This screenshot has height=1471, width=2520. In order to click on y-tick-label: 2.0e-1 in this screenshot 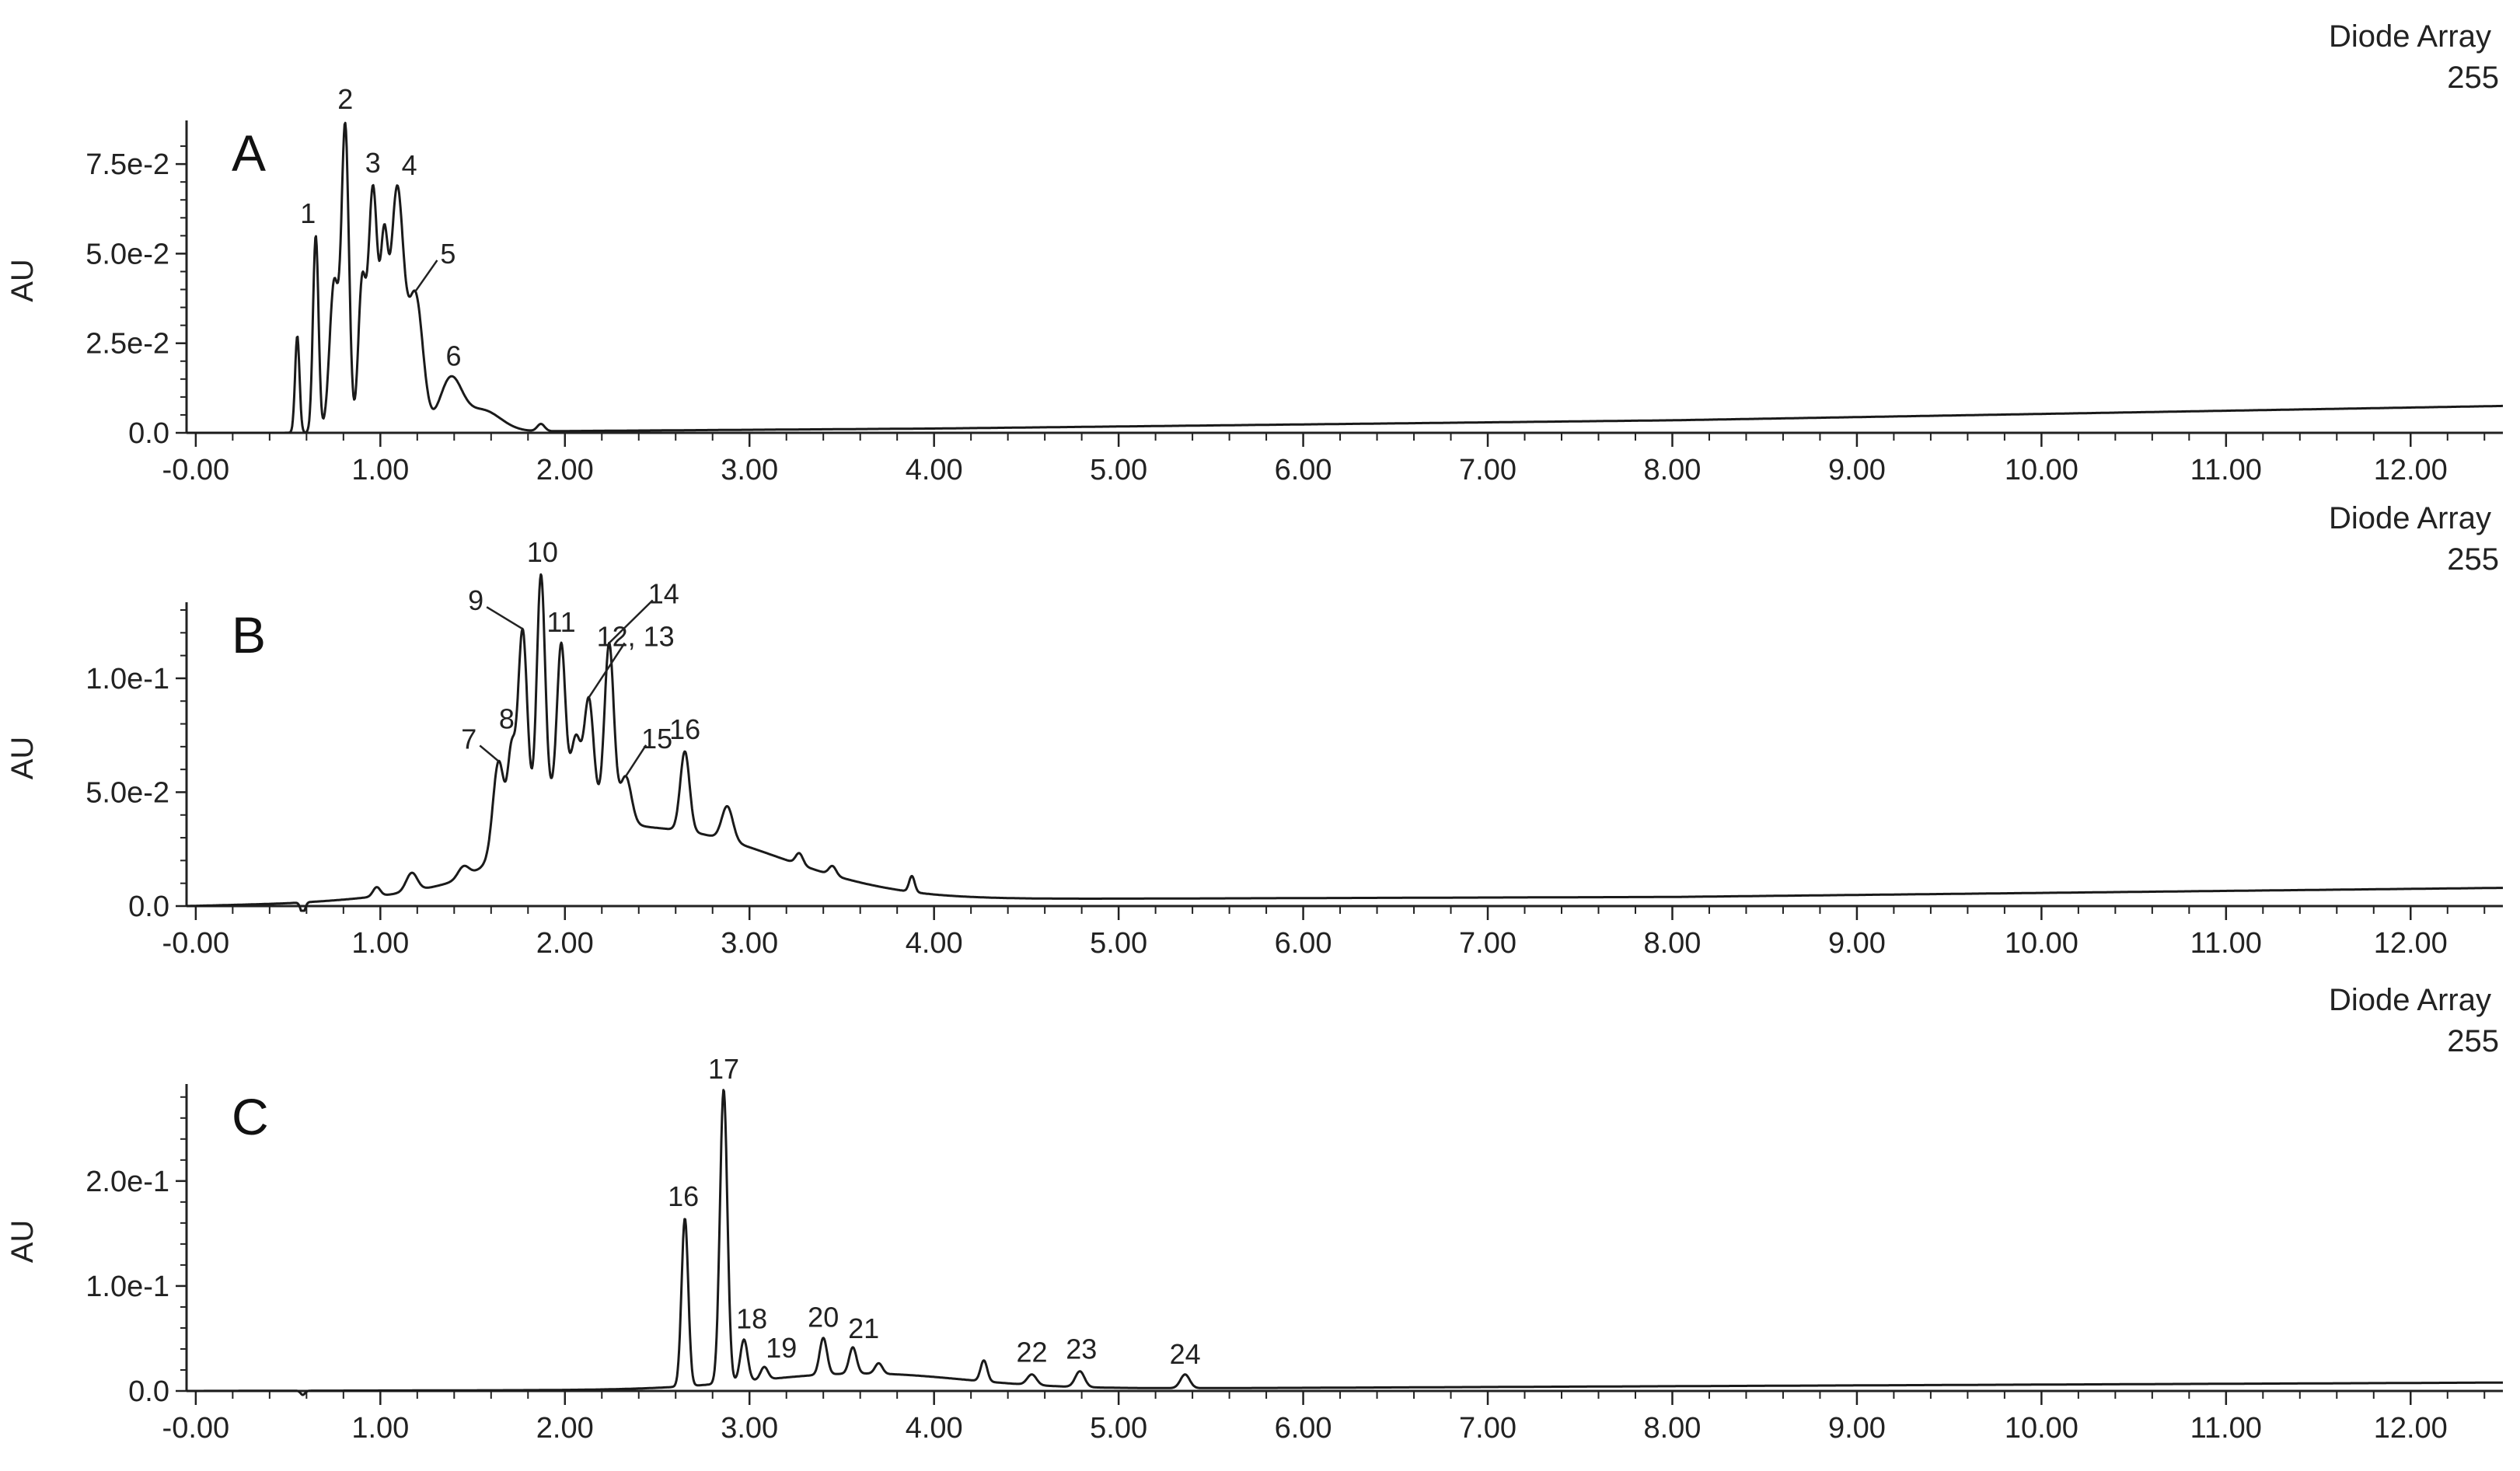, I will do `click(128, 1182)`.